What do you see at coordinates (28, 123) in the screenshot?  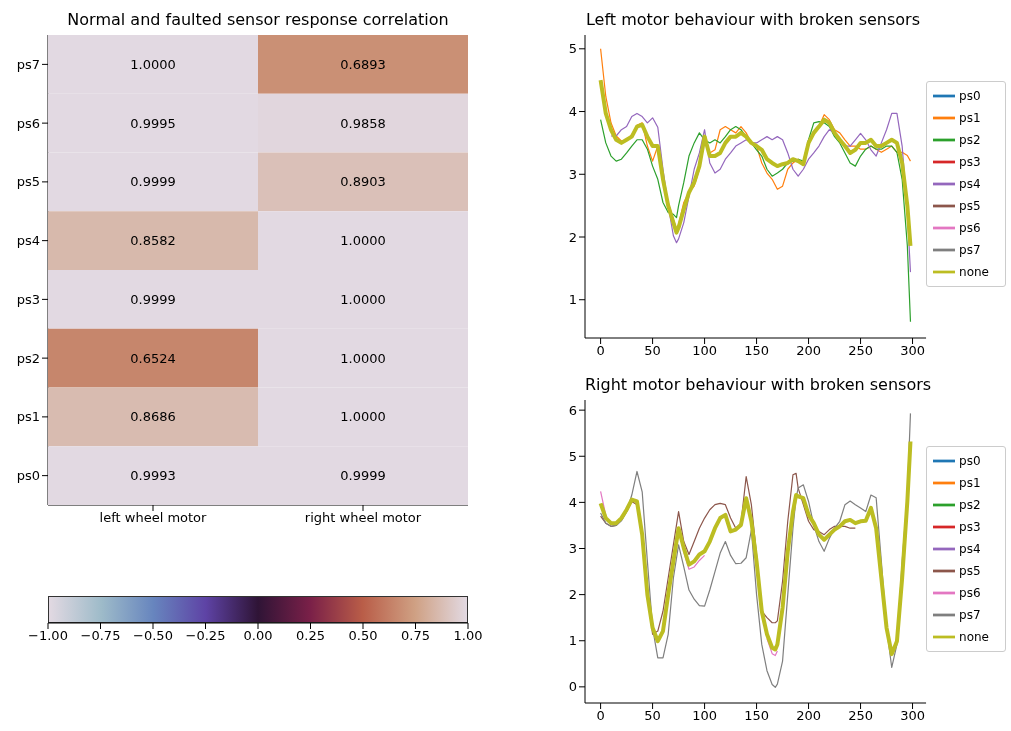 I see `y-tick-label: ps6` at bounding box center [28, 123].